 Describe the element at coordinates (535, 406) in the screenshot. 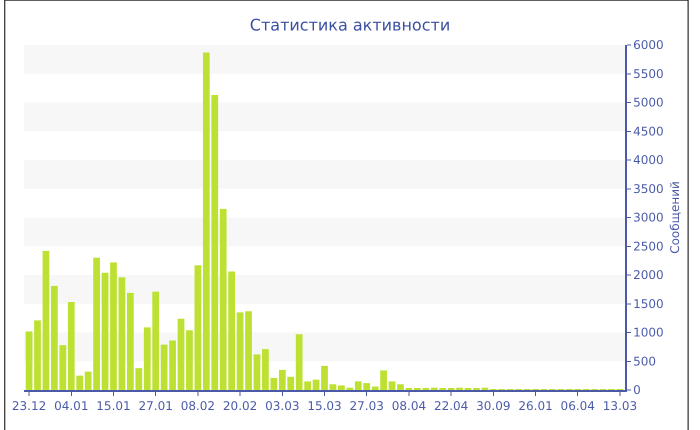

I see `x-tick-label: 26.01` at that location.